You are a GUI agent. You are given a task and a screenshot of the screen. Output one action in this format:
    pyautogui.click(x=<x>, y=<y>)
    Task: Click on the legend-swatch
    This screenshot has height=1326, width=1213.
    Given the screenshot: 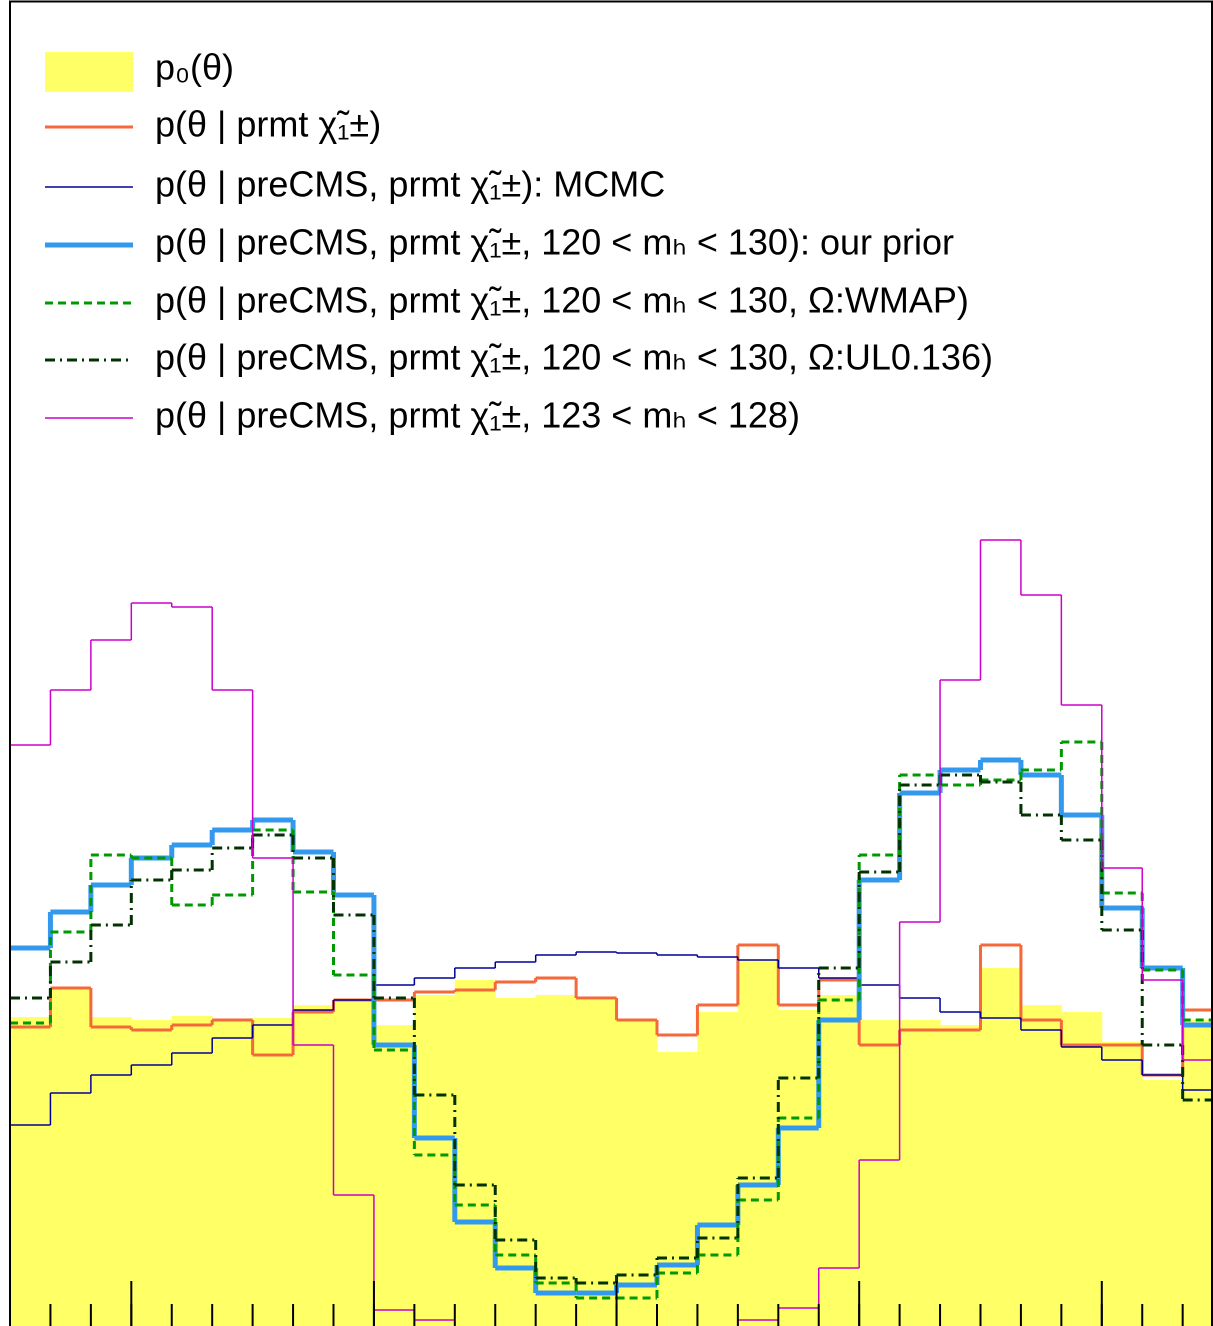 What is the action you would take?
    pyautogui.click(x=89, y=72)
    